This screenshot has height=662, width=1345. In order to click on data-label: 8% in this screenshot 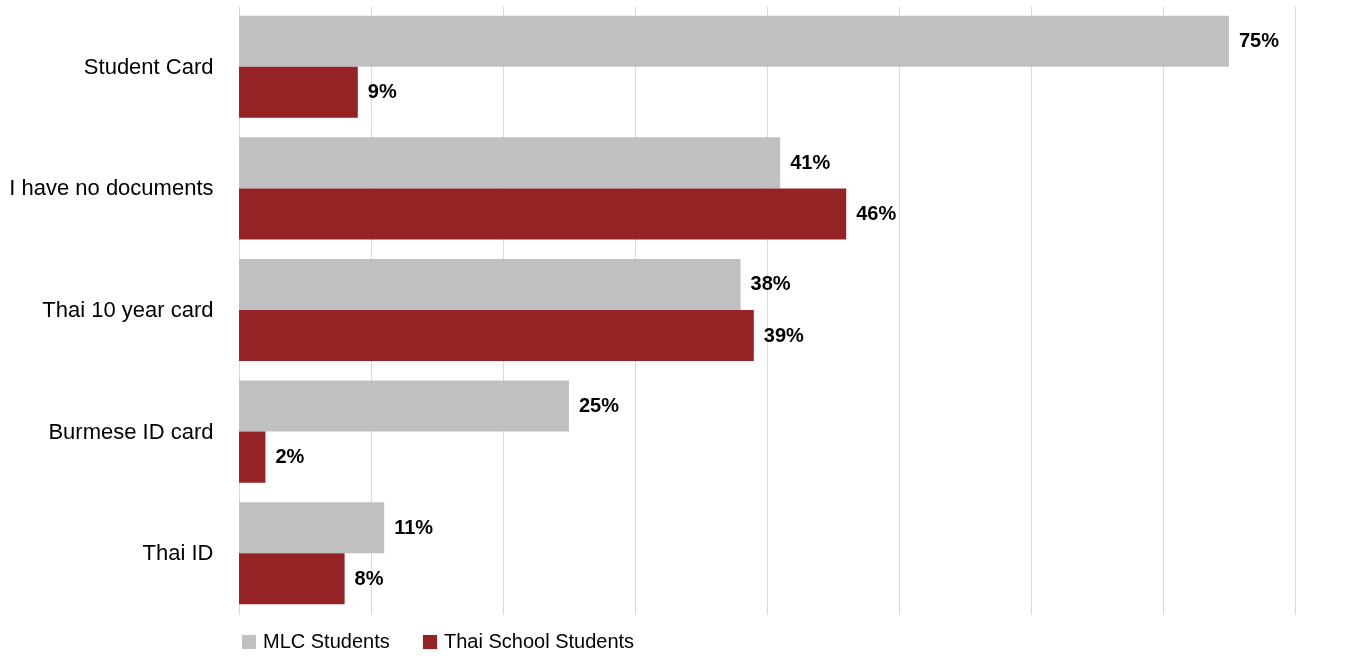, I will do `click(369, 577)`.